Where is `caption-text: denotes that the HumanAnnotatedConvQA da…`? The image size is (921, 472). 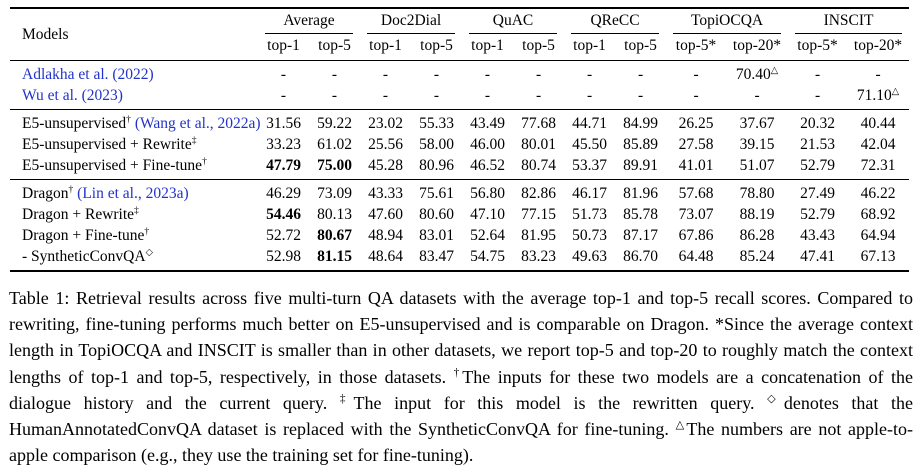 caption-text: denotes that the HumanAnnotatedConvQA da… is located at coordinates (461, 416).